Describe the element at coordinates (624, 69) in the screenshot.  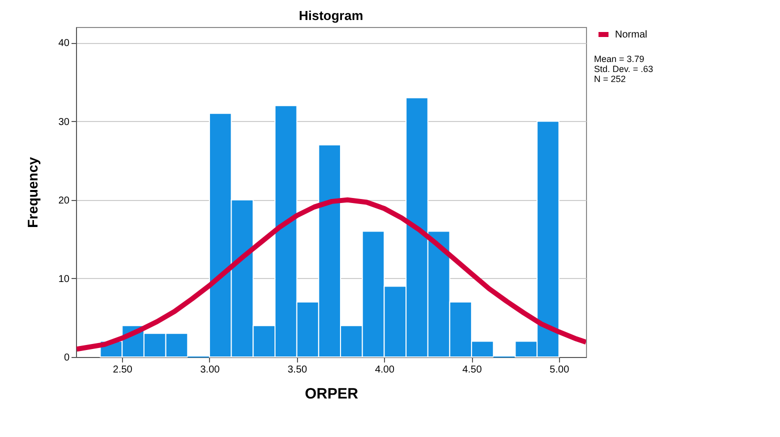
I see `text: Std. Dev. = .63` at that location.